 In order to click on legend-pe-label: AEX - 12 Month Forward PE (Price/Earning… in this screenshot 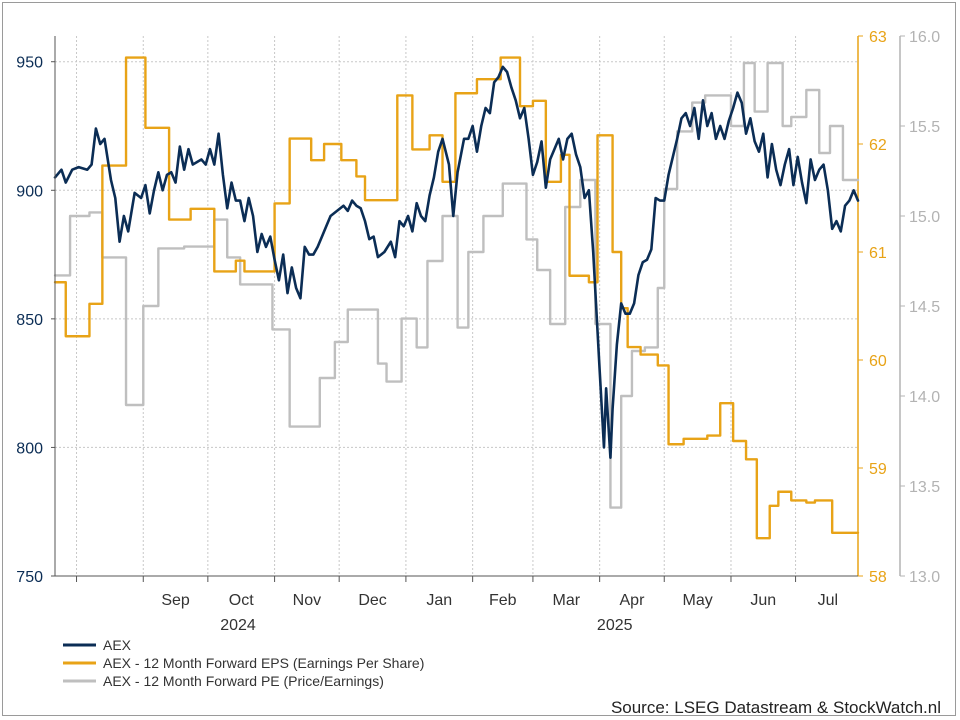, I will do `click(243, 681)`.